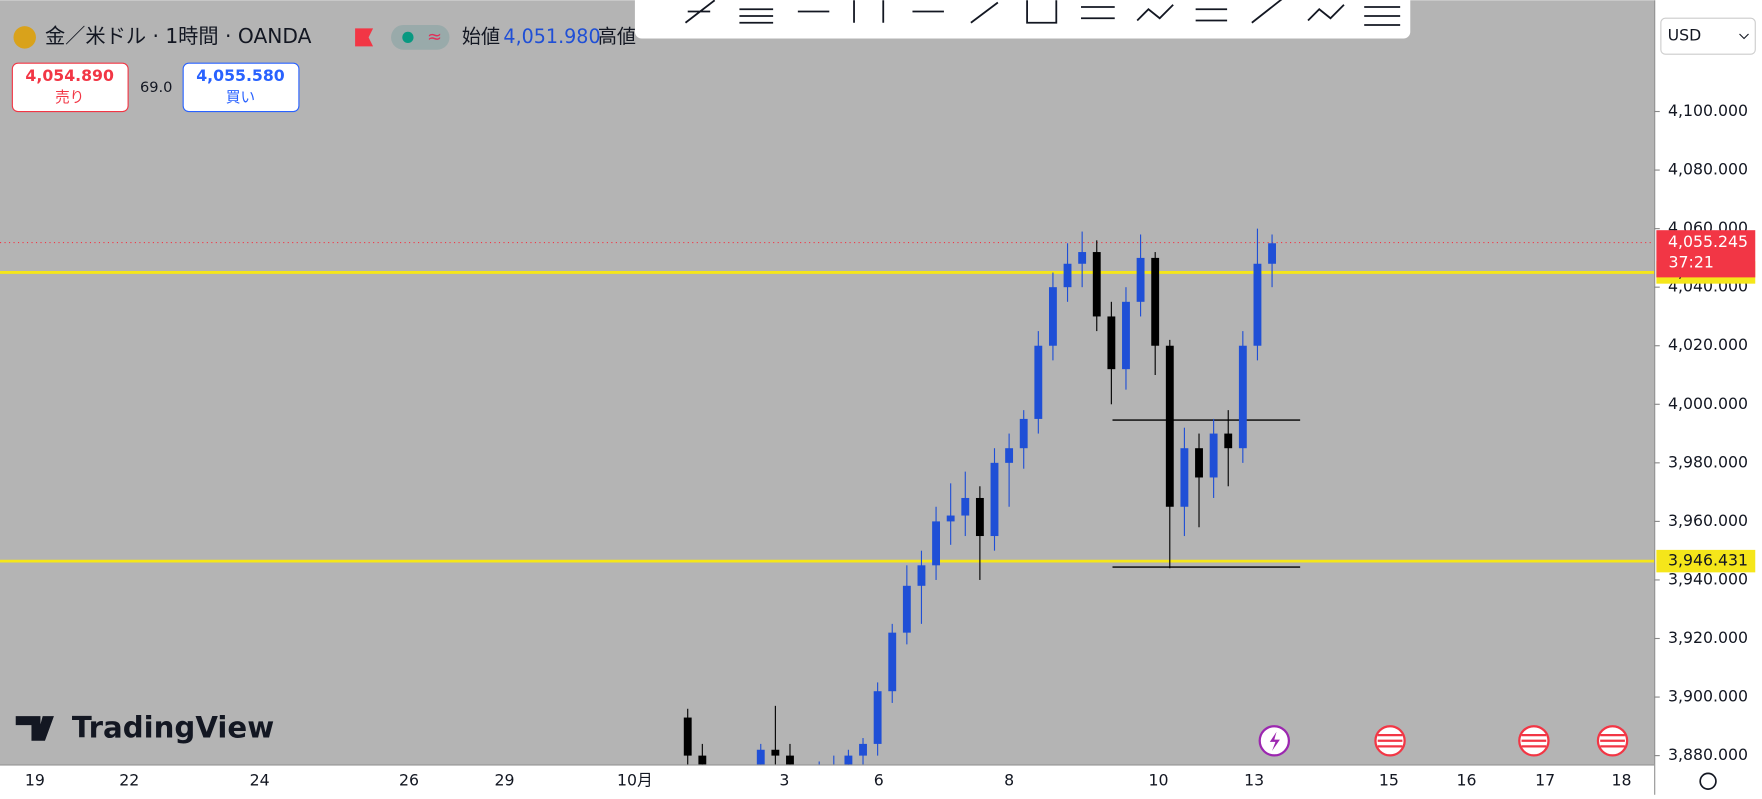  What do you see at coordinates (409, 780) in the screenshot?
I see `x-tick-label: 26` at bounding box center [409, 780].